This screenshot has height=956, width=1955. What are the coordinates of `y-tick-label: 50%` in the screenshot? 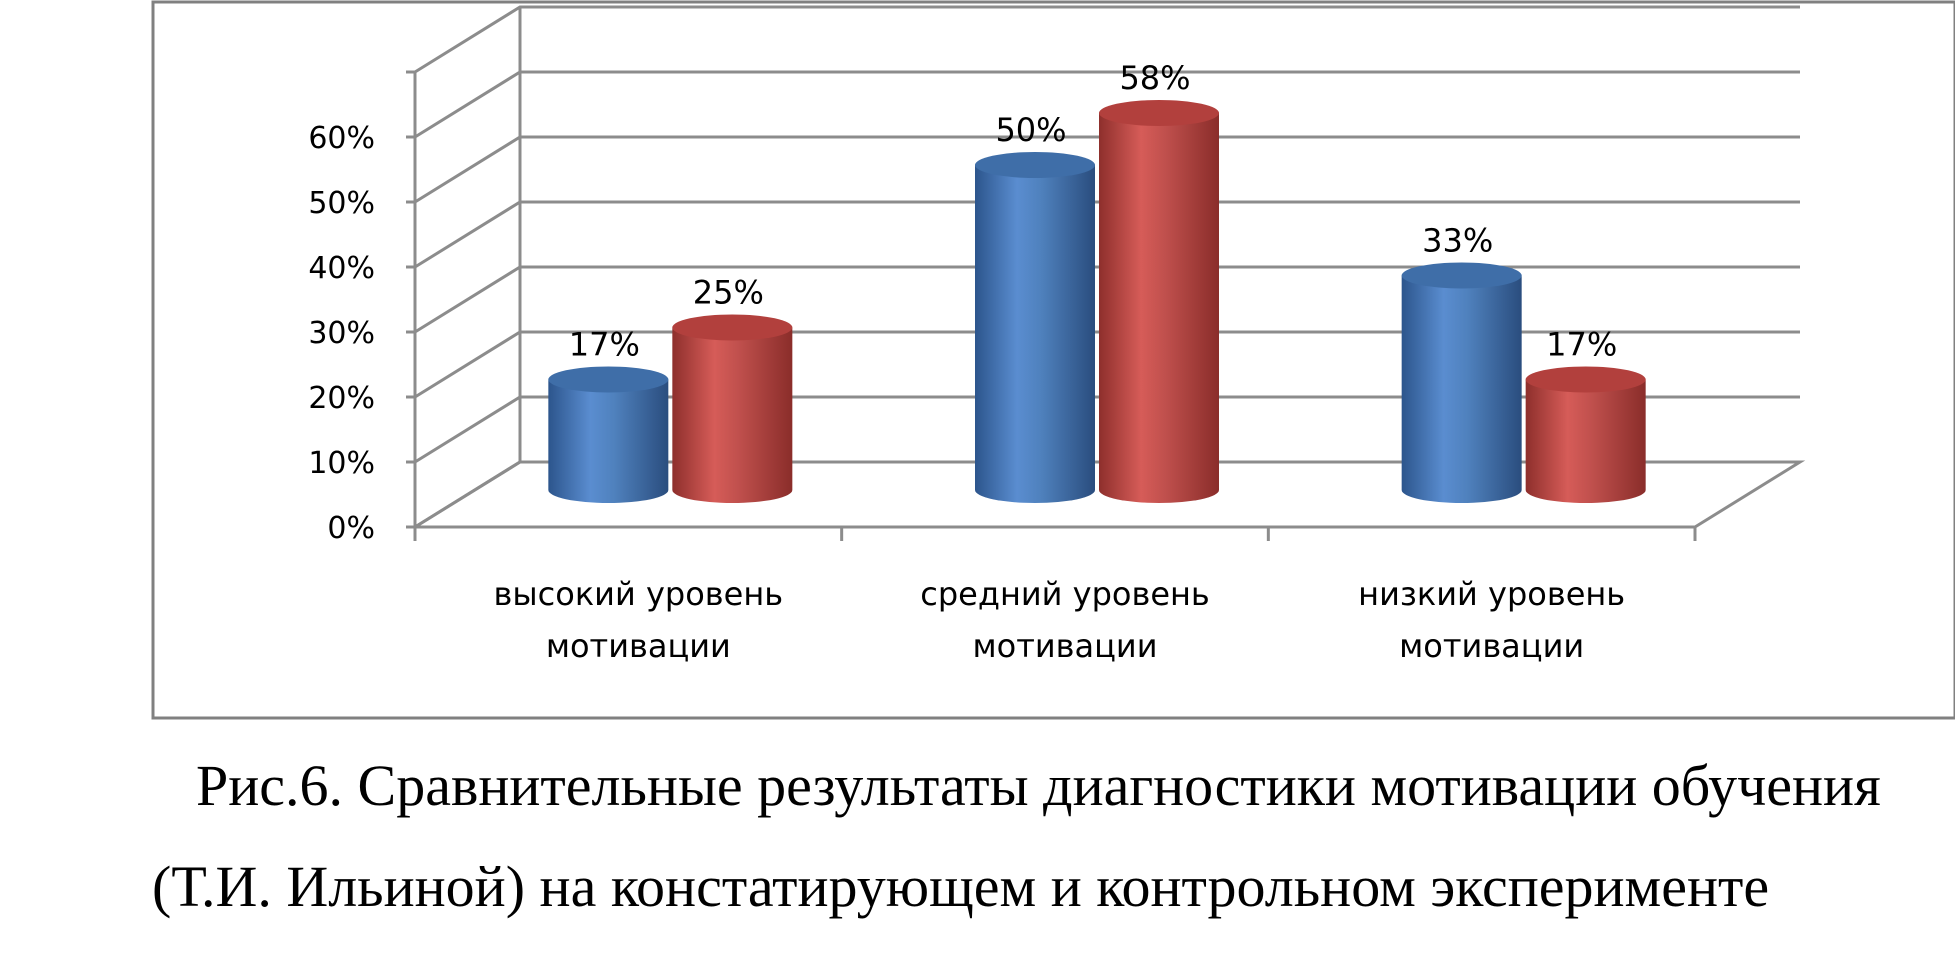 It's located at (341, 203).